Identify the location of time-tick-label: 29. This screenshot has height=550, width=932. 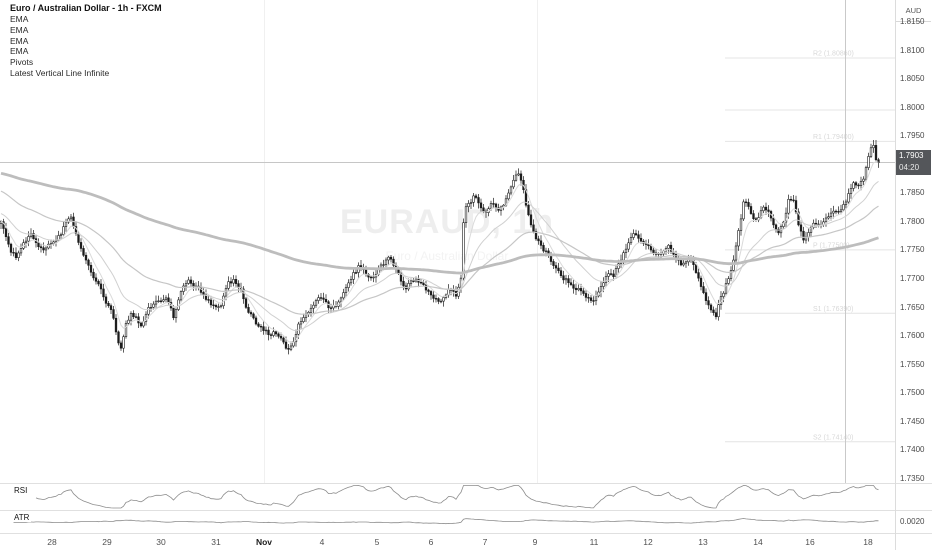
(107, 542).